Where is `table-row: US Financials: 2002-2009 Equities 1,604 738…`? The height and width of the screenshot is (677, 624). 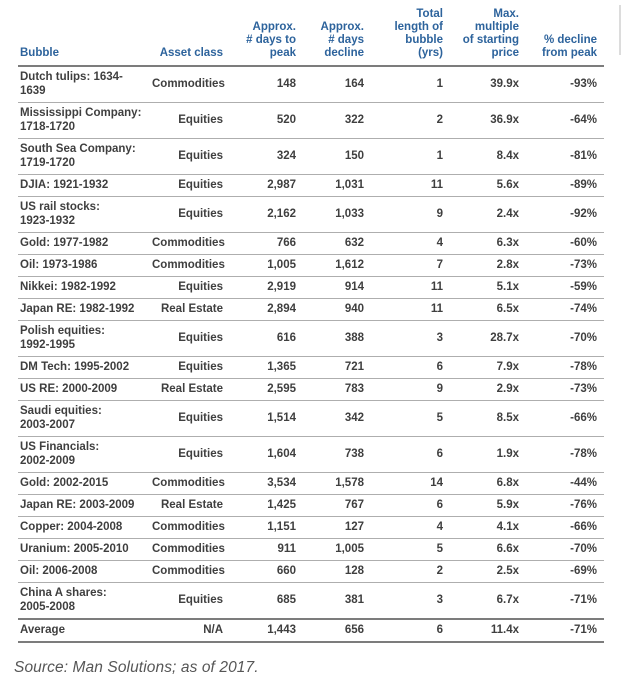 table-row: US Financials: 2002-2009 Equities 1,604 738… is located at coordinates (311, 455).